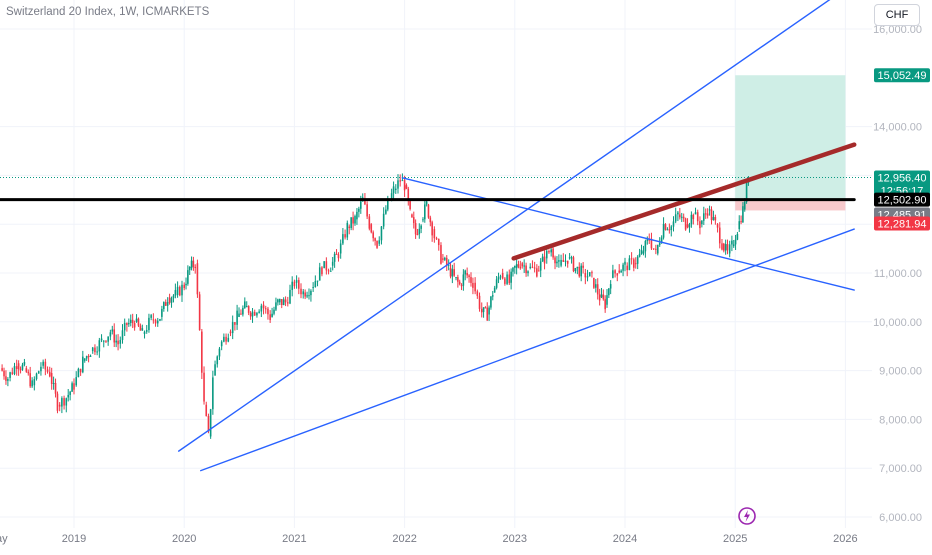 This screenshot has height=555, width=932. What do you see at coordinates (897, 15) in the screenshot?
I see `currency-button: CHF` at bounding box center [897, 15].